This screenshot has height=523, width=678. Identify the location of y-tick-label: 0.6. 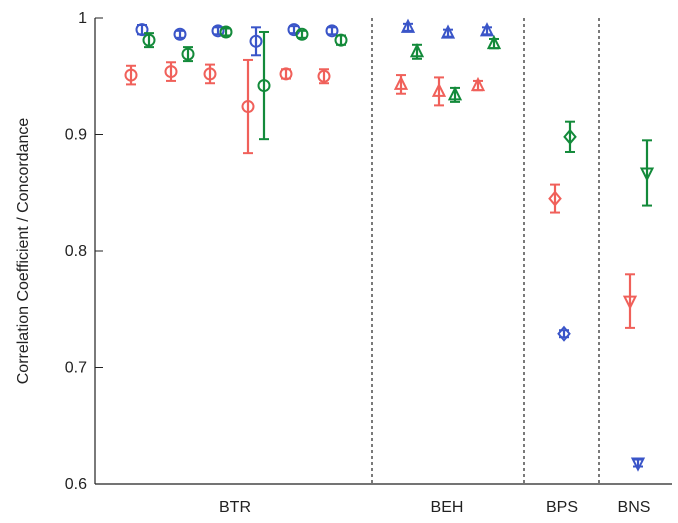
(76, 484).